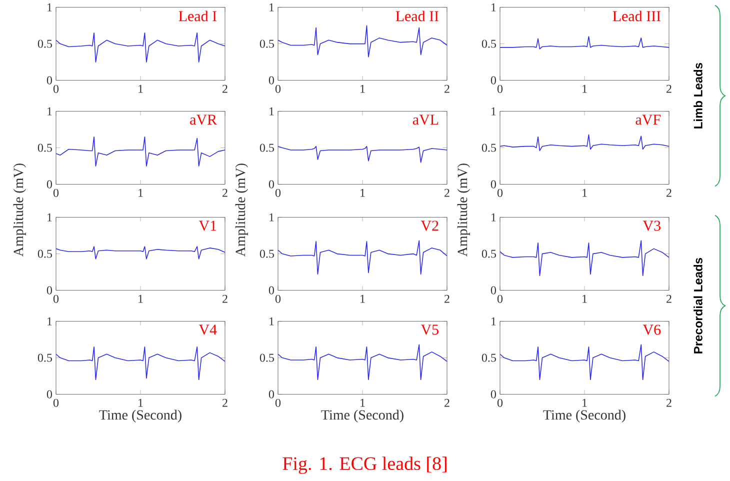 The width and height of the screenshot is (730, 481). I want to click on chart-title: Lead I, so click(197, 16).